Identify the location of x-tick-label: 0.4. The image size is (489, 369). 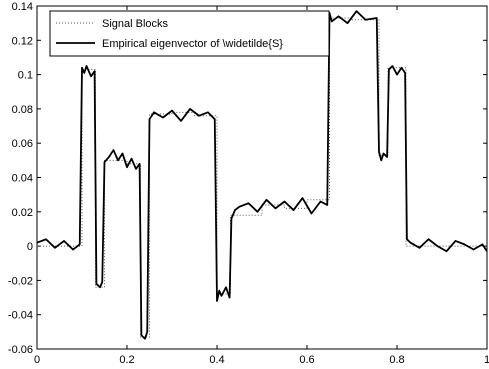
(216, 360).